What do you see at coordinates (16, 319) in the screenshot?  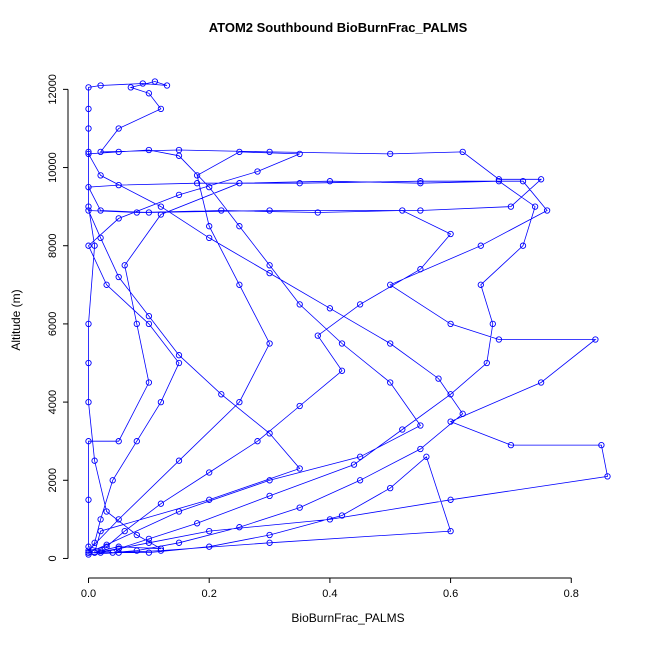 I see `y-axis-title: Altitude (m)` at bounding box center [16, 319].